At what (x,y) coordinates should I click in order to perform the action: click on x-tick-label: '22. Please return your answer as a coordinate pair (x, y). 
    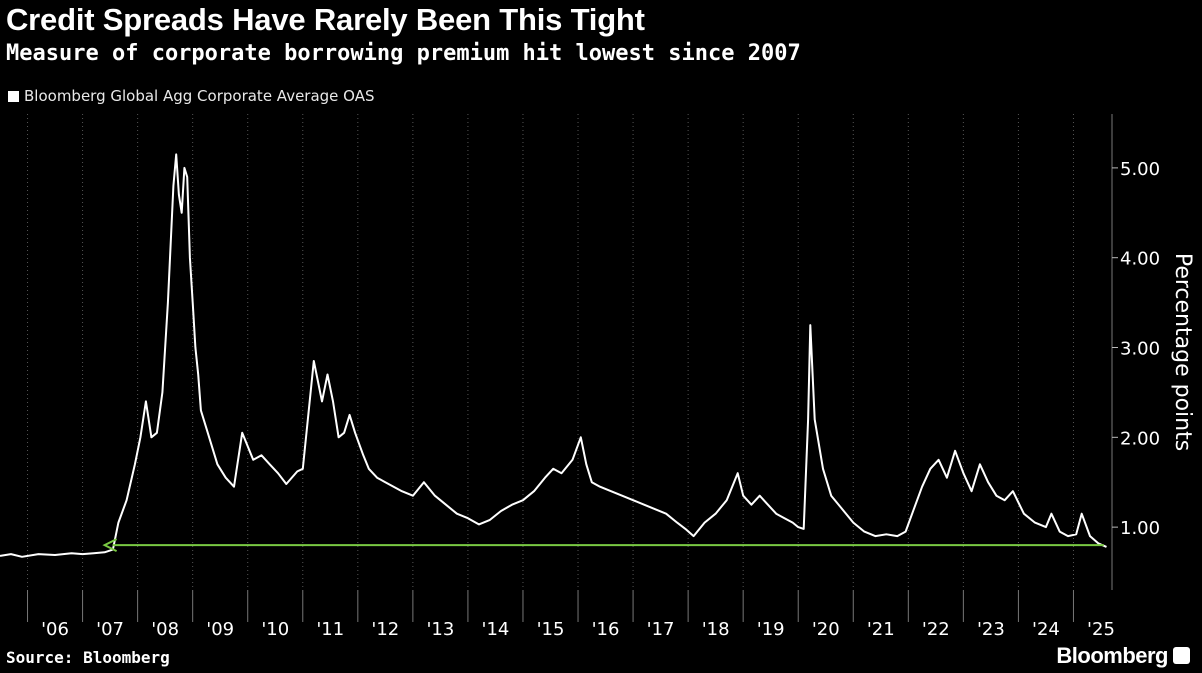
    Looking at the image, I should click on (936, 629).